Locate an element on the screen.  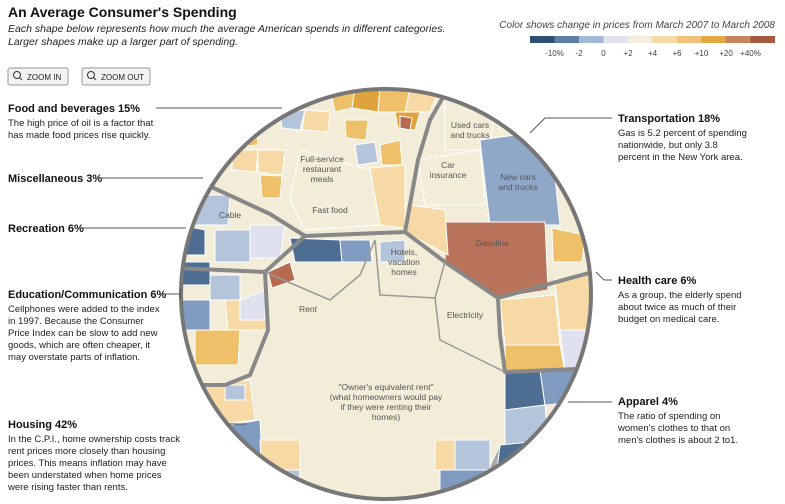
annotation-body: Price Index can be slow to add new is located at coordinates (83, 333).